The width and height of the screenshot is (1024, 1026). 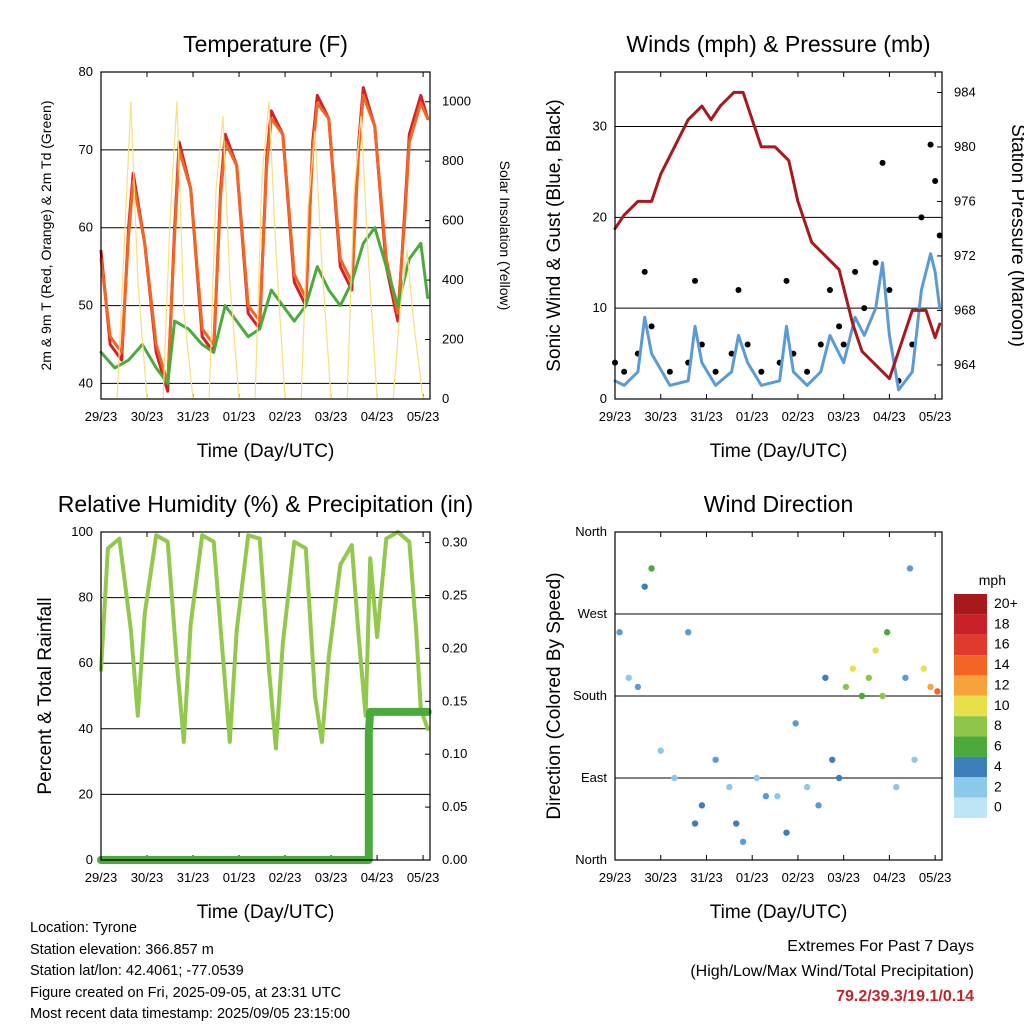 What do you see at coordinates (880, 946) in the screenshot?
I see `extremes-title: Extremes For Past 7 Days` at bounding box center [880, 946].